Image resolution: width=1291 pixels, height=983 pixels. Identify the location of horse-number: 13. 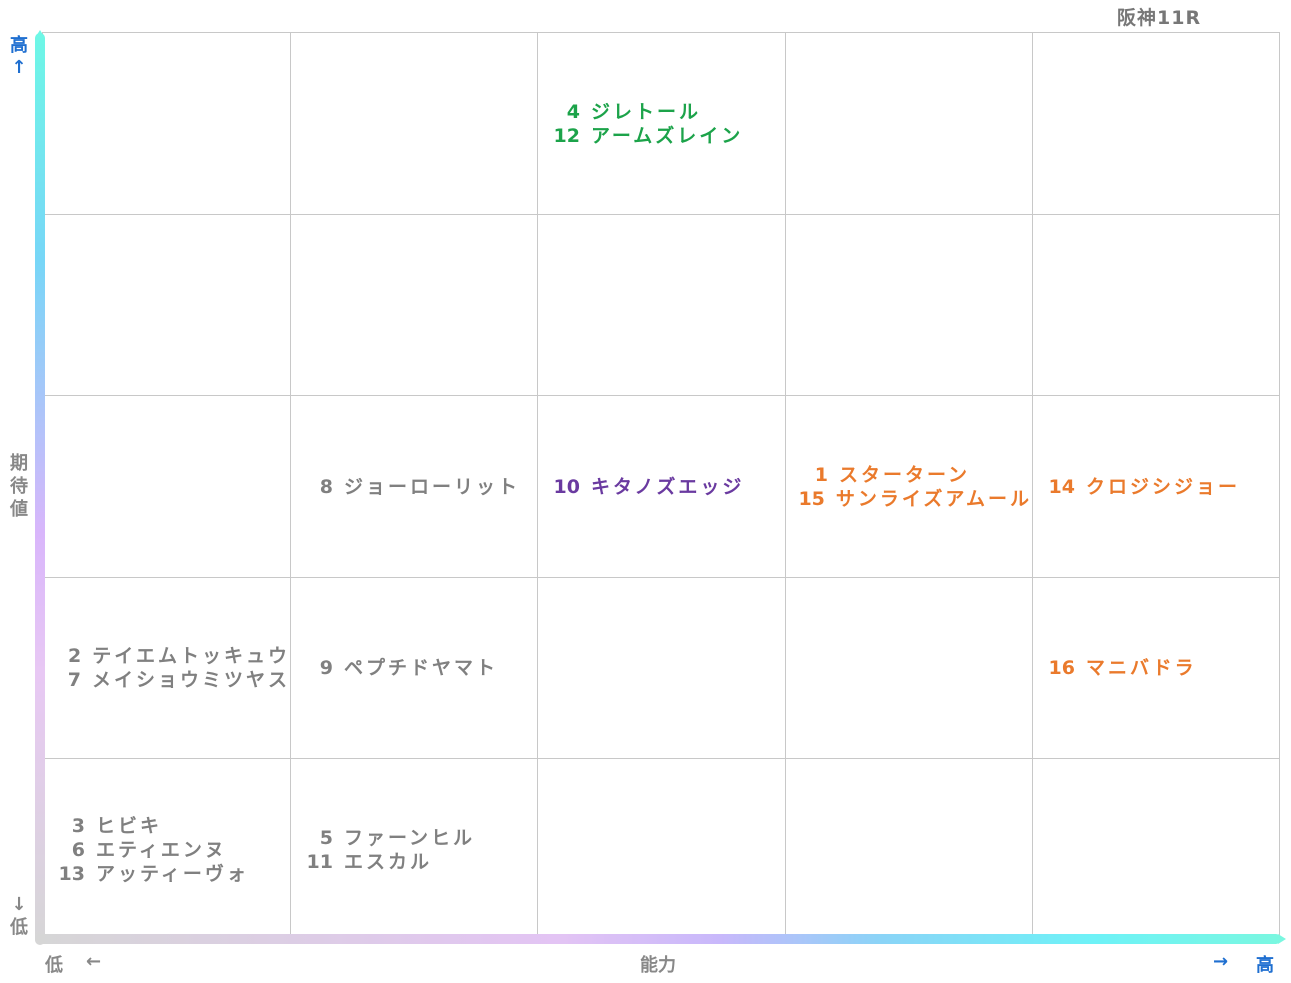
(71, 873).